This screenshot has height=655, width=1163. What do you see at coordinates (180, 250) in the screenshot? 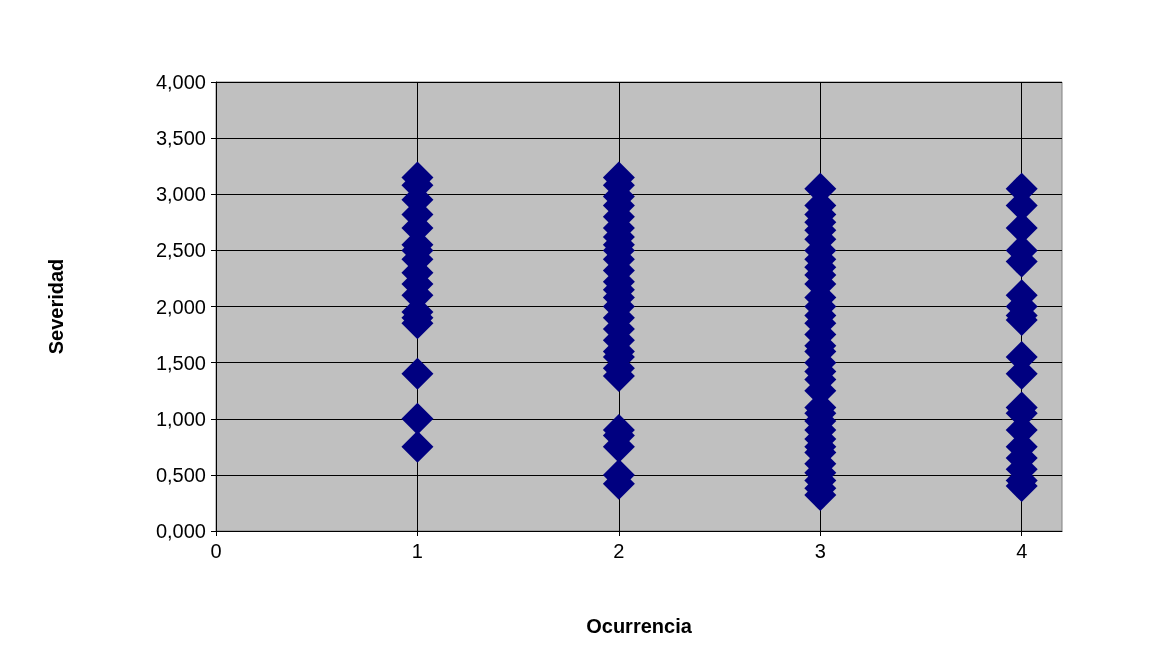
I see `y-tick-label: 2,500` at bounding box center [180, 250].